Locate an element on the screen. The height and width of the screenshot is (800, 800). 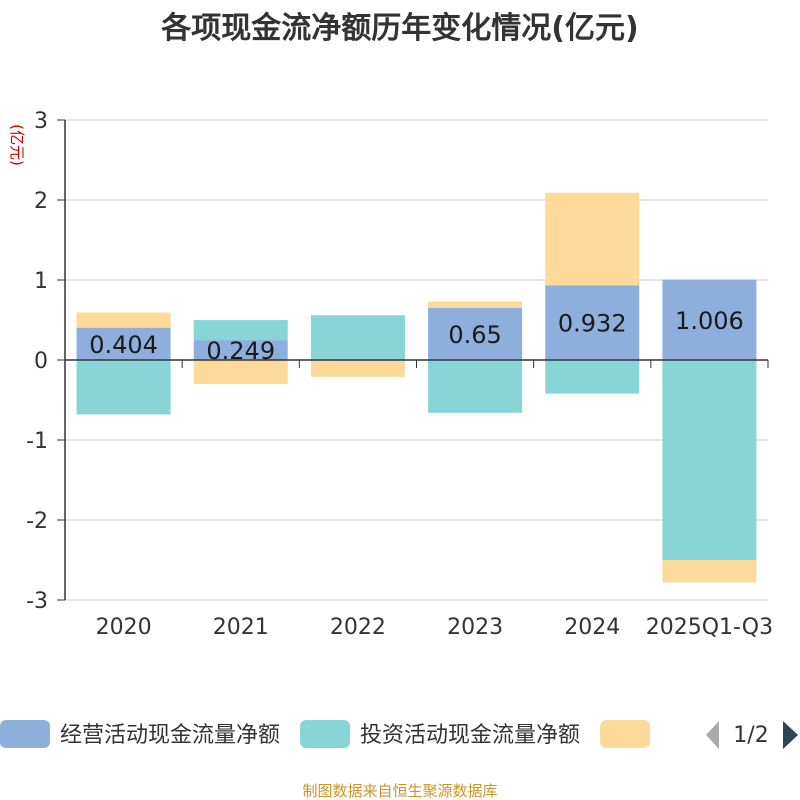
y-axis-label: (亿元) is located at coordinates (17, 145).